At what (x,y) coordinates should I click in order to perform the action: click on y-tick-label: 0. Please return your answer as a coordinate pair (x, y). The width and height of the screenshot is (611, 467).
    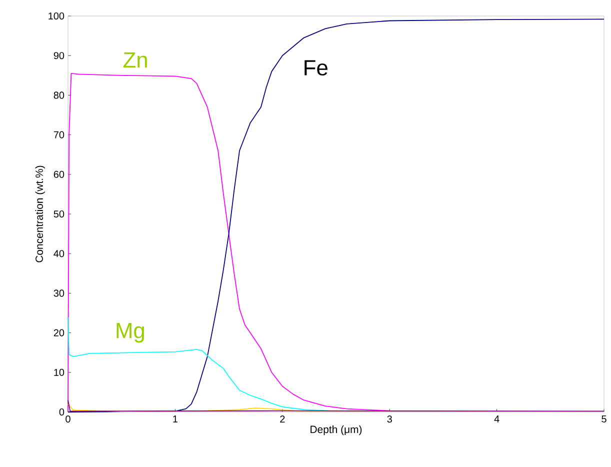
    Looking at the image, I should click on (61, 412).